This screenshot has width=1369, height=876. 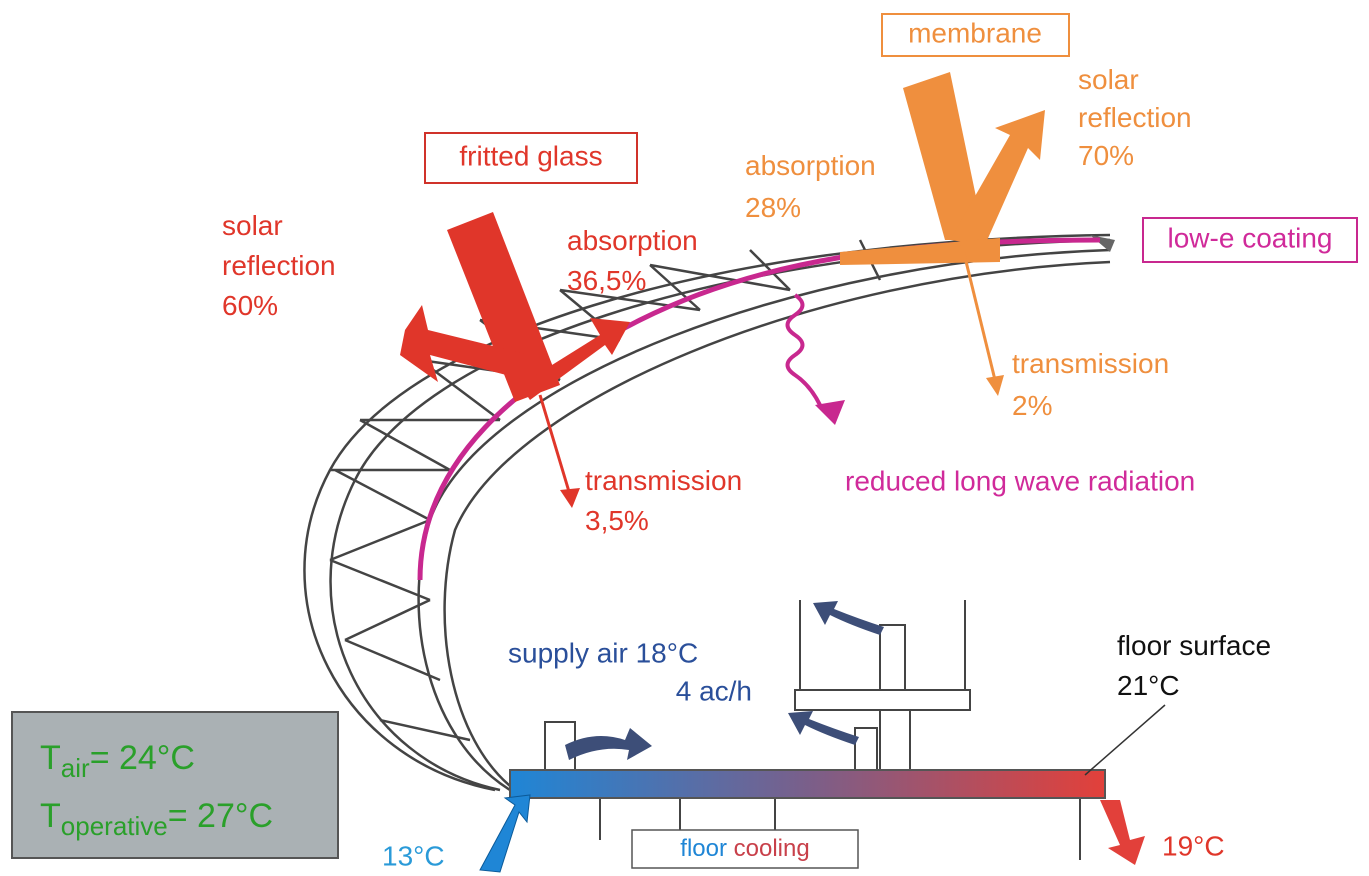 What do you see at coordinates (1193, 845) in the screenshot?
I see `outlet-temp: 19°C` at bounding box center [1193, 845].